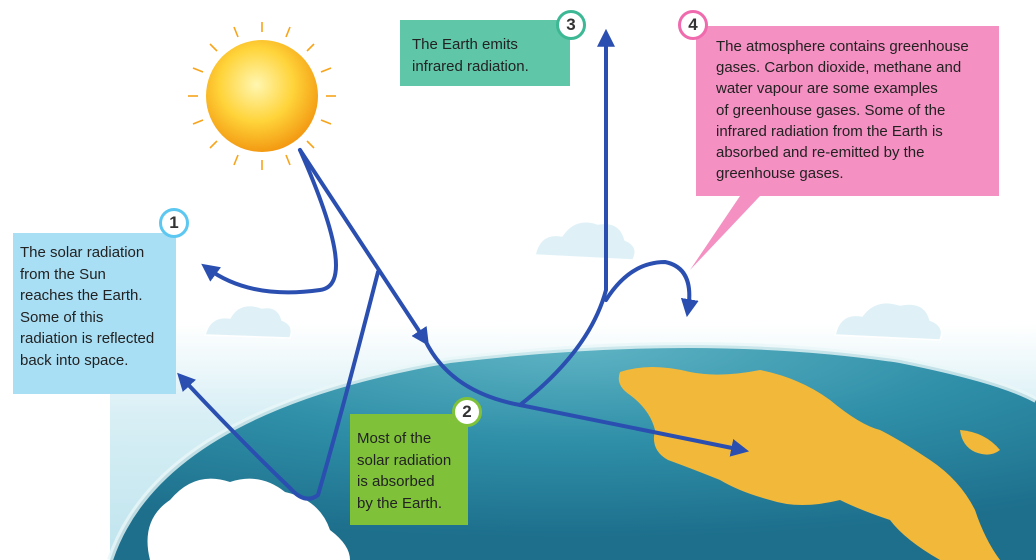 The image size is (1036, 560). What do you see at coordinates (571, 25) in the screenshot?
I see `step-badge-3: 3` at bounding box center [571, 25].